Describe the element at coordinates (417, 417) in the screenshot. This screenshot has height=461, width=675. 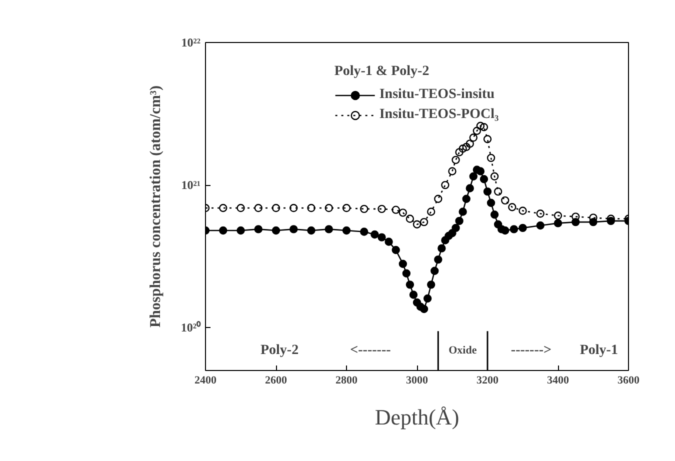
I see `x-axis-title: Depth(Å)` at that location.